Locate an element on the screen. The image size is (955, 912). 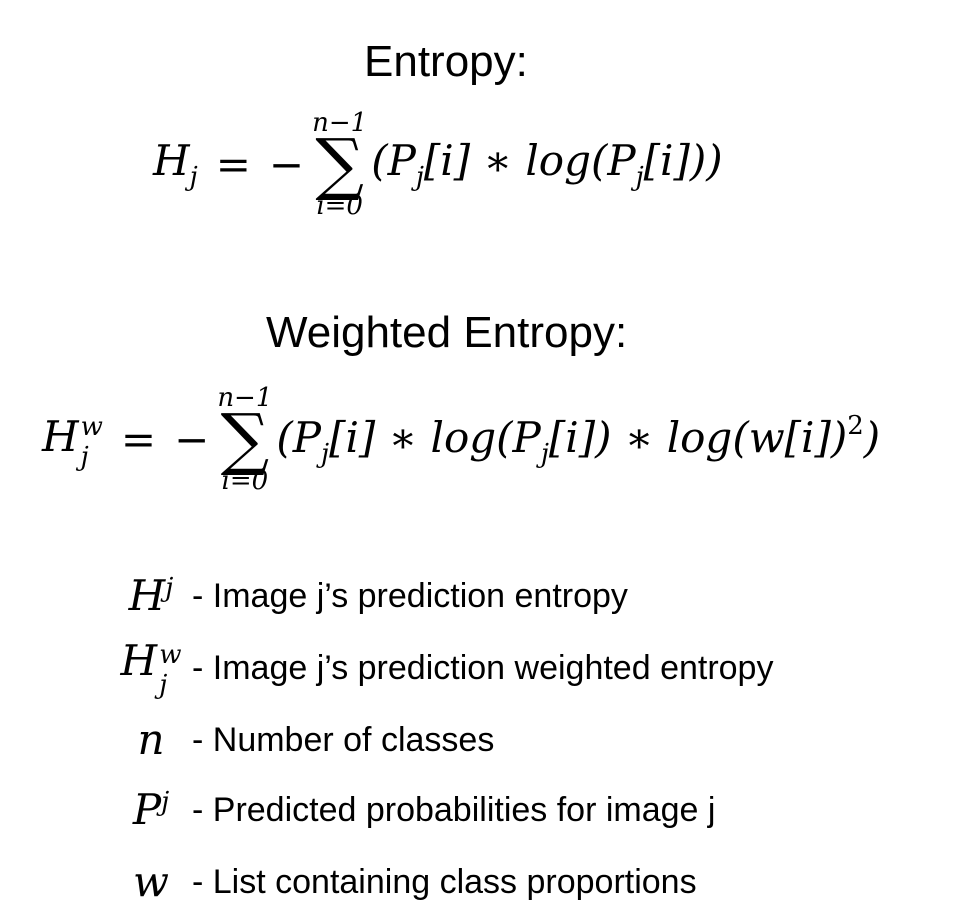
weighted-sigma: ∑ is located at coordinates (245, 439).